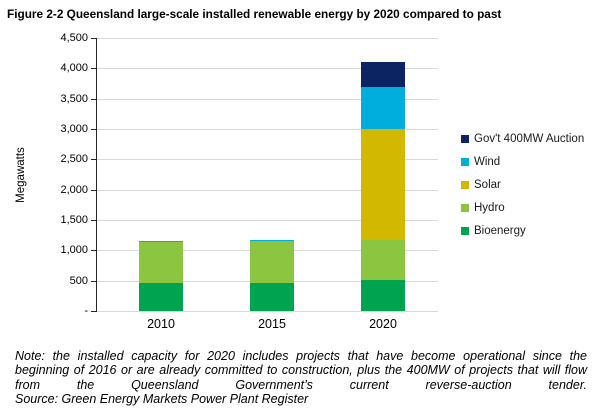 This screenshot has width=600, height=415. I want to click on legend-label: Wind, so click(487, 162).